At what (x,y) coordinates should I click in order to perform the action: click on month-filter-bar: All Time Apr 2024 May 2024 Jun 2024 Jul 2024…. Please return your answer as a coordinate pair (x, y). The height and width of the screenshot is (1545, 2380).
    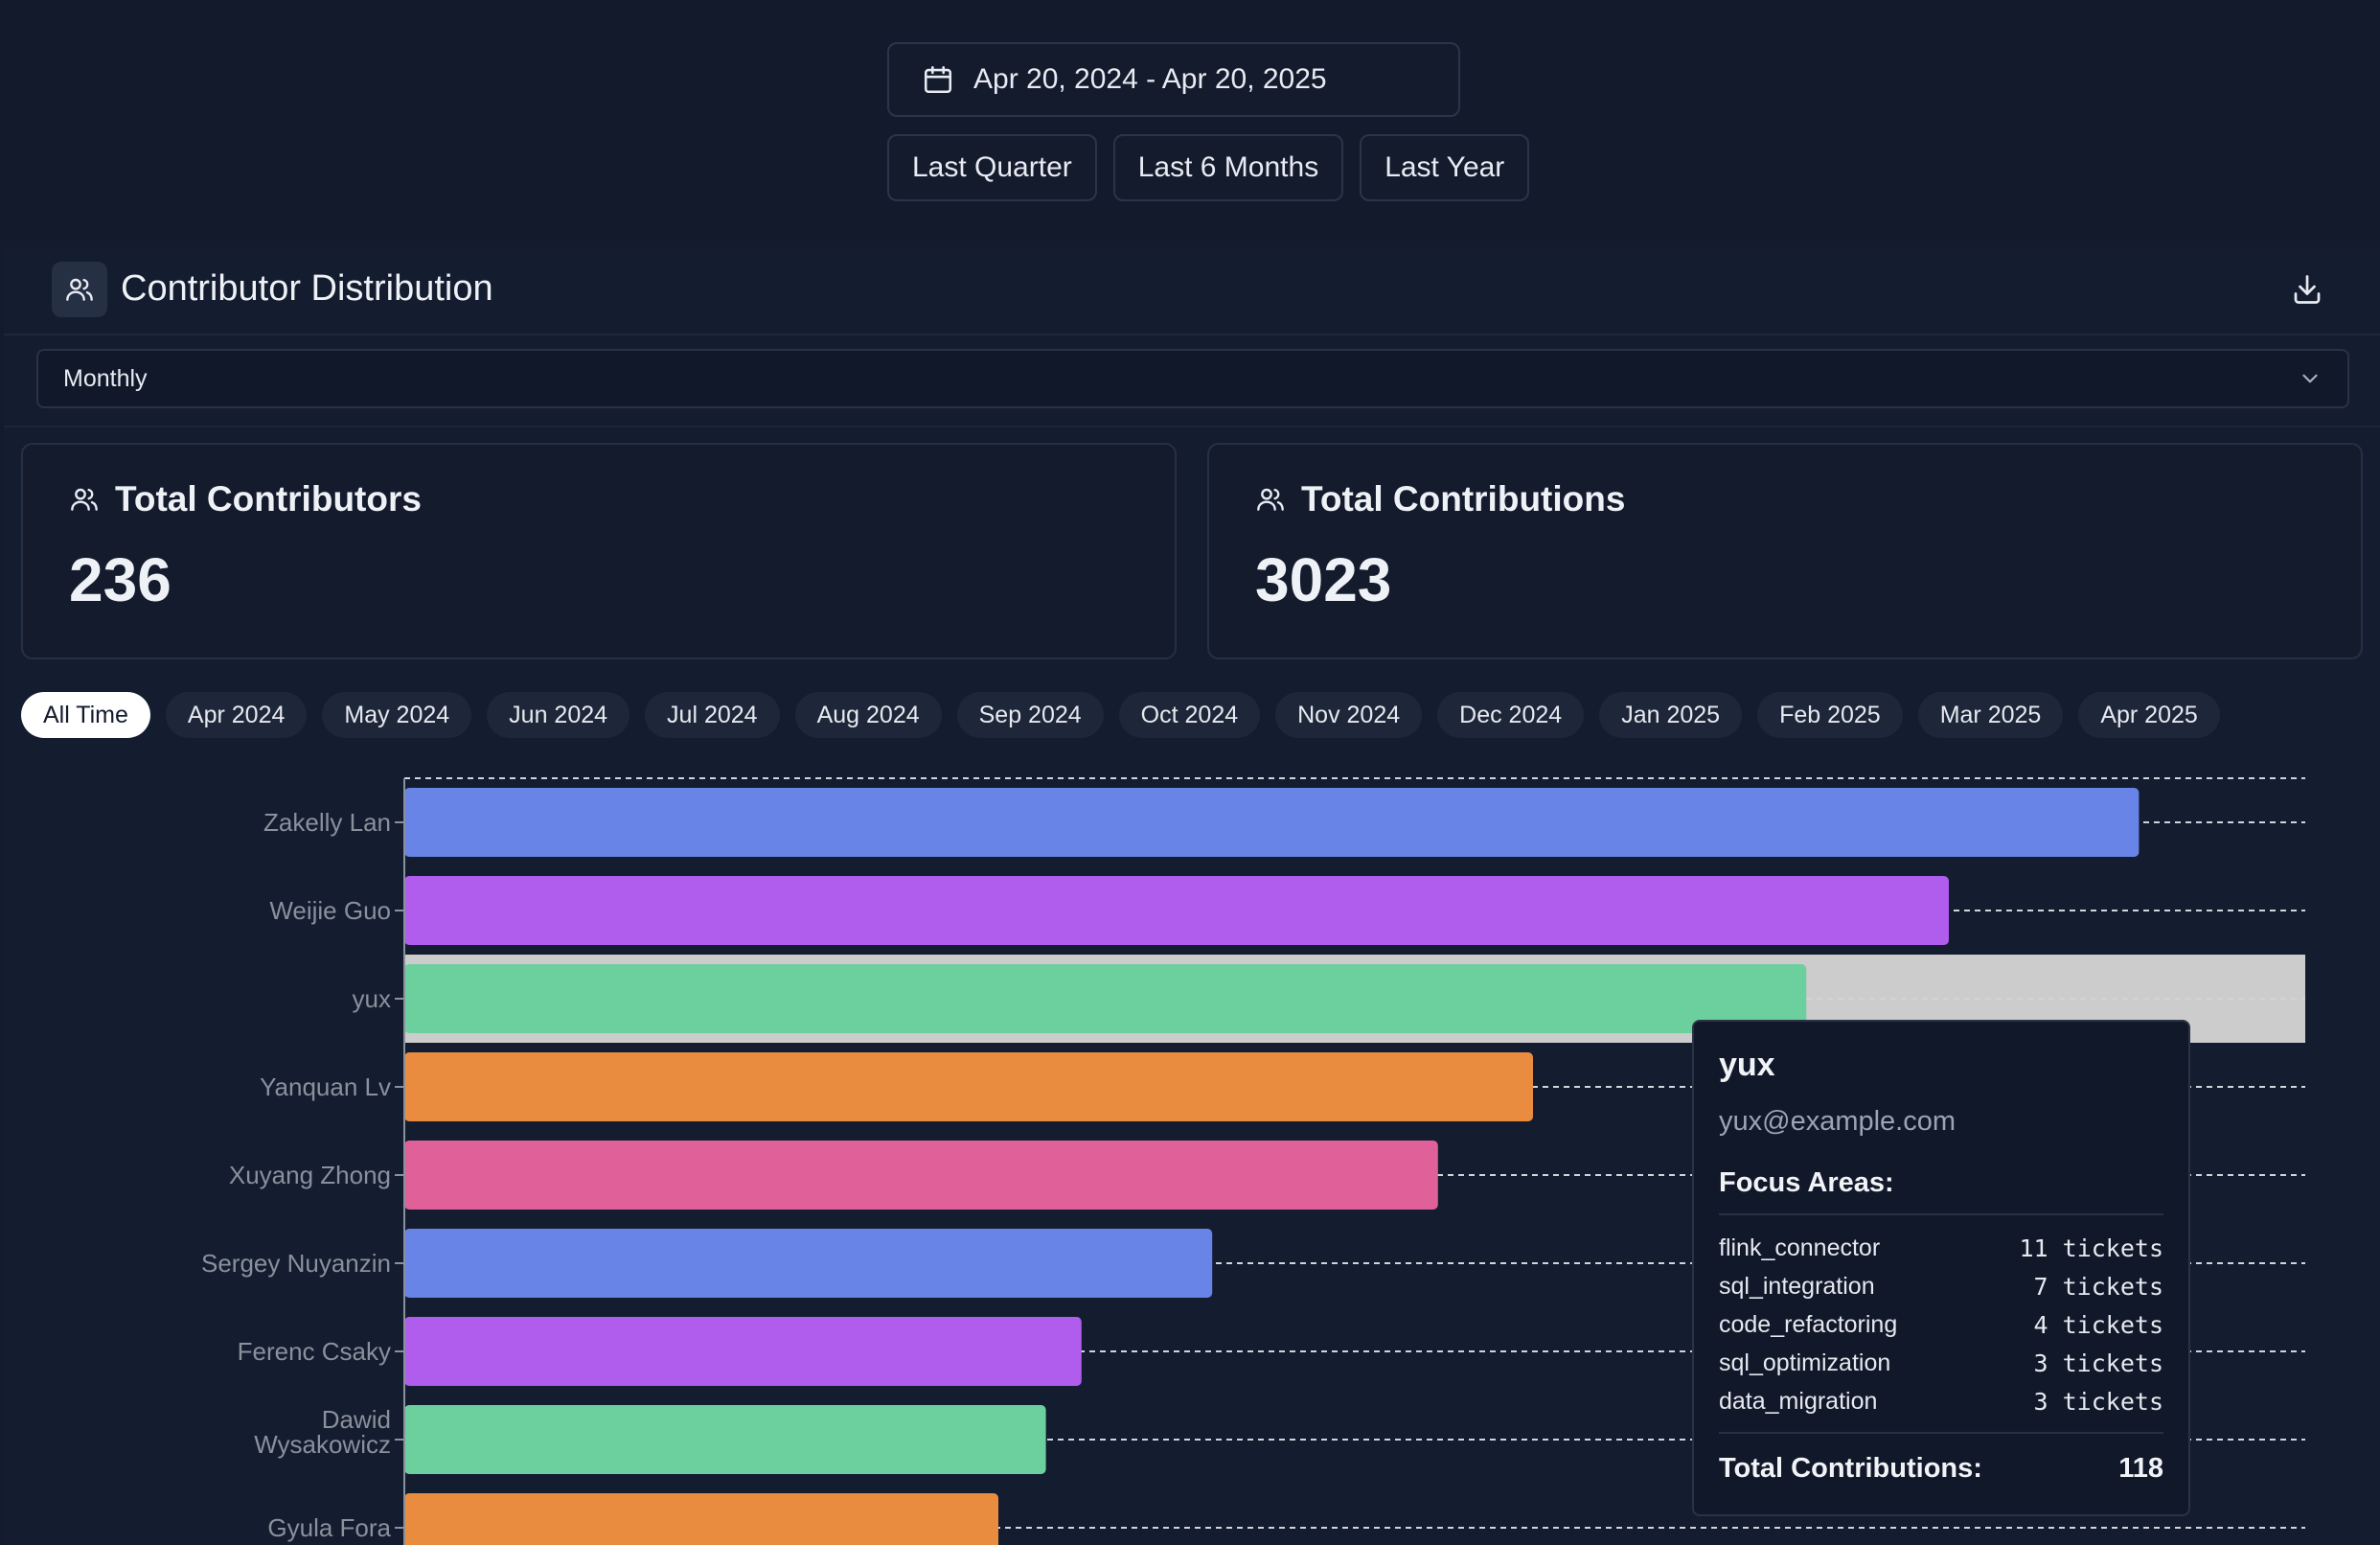
    Looking at the image, I should click on (1121, 715).